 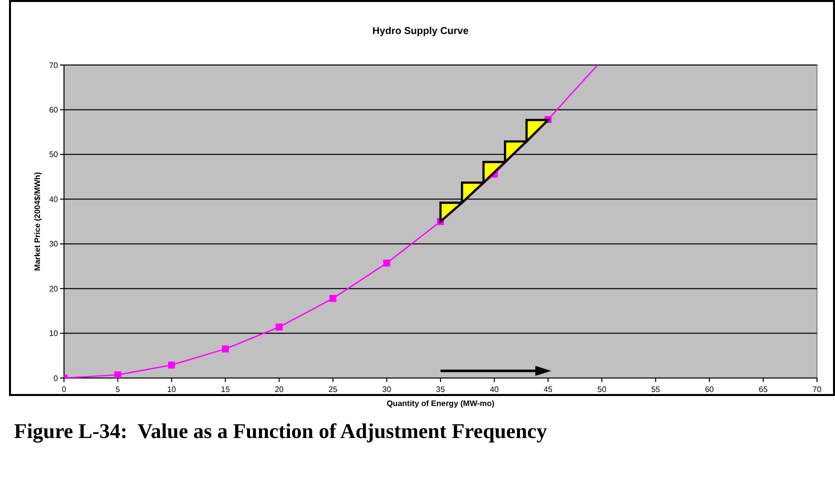 I want to click on x-tick-label: 45, so click(x=549, y=389).